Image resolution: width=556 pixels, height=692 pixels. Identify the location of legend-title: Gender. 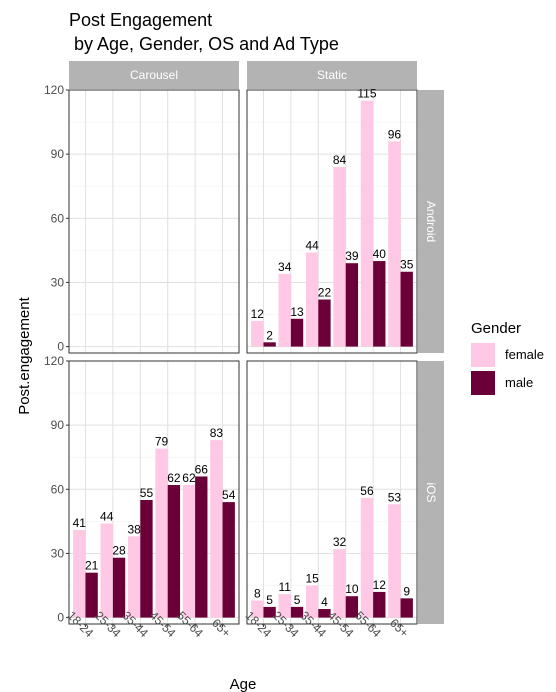
(496, 328).